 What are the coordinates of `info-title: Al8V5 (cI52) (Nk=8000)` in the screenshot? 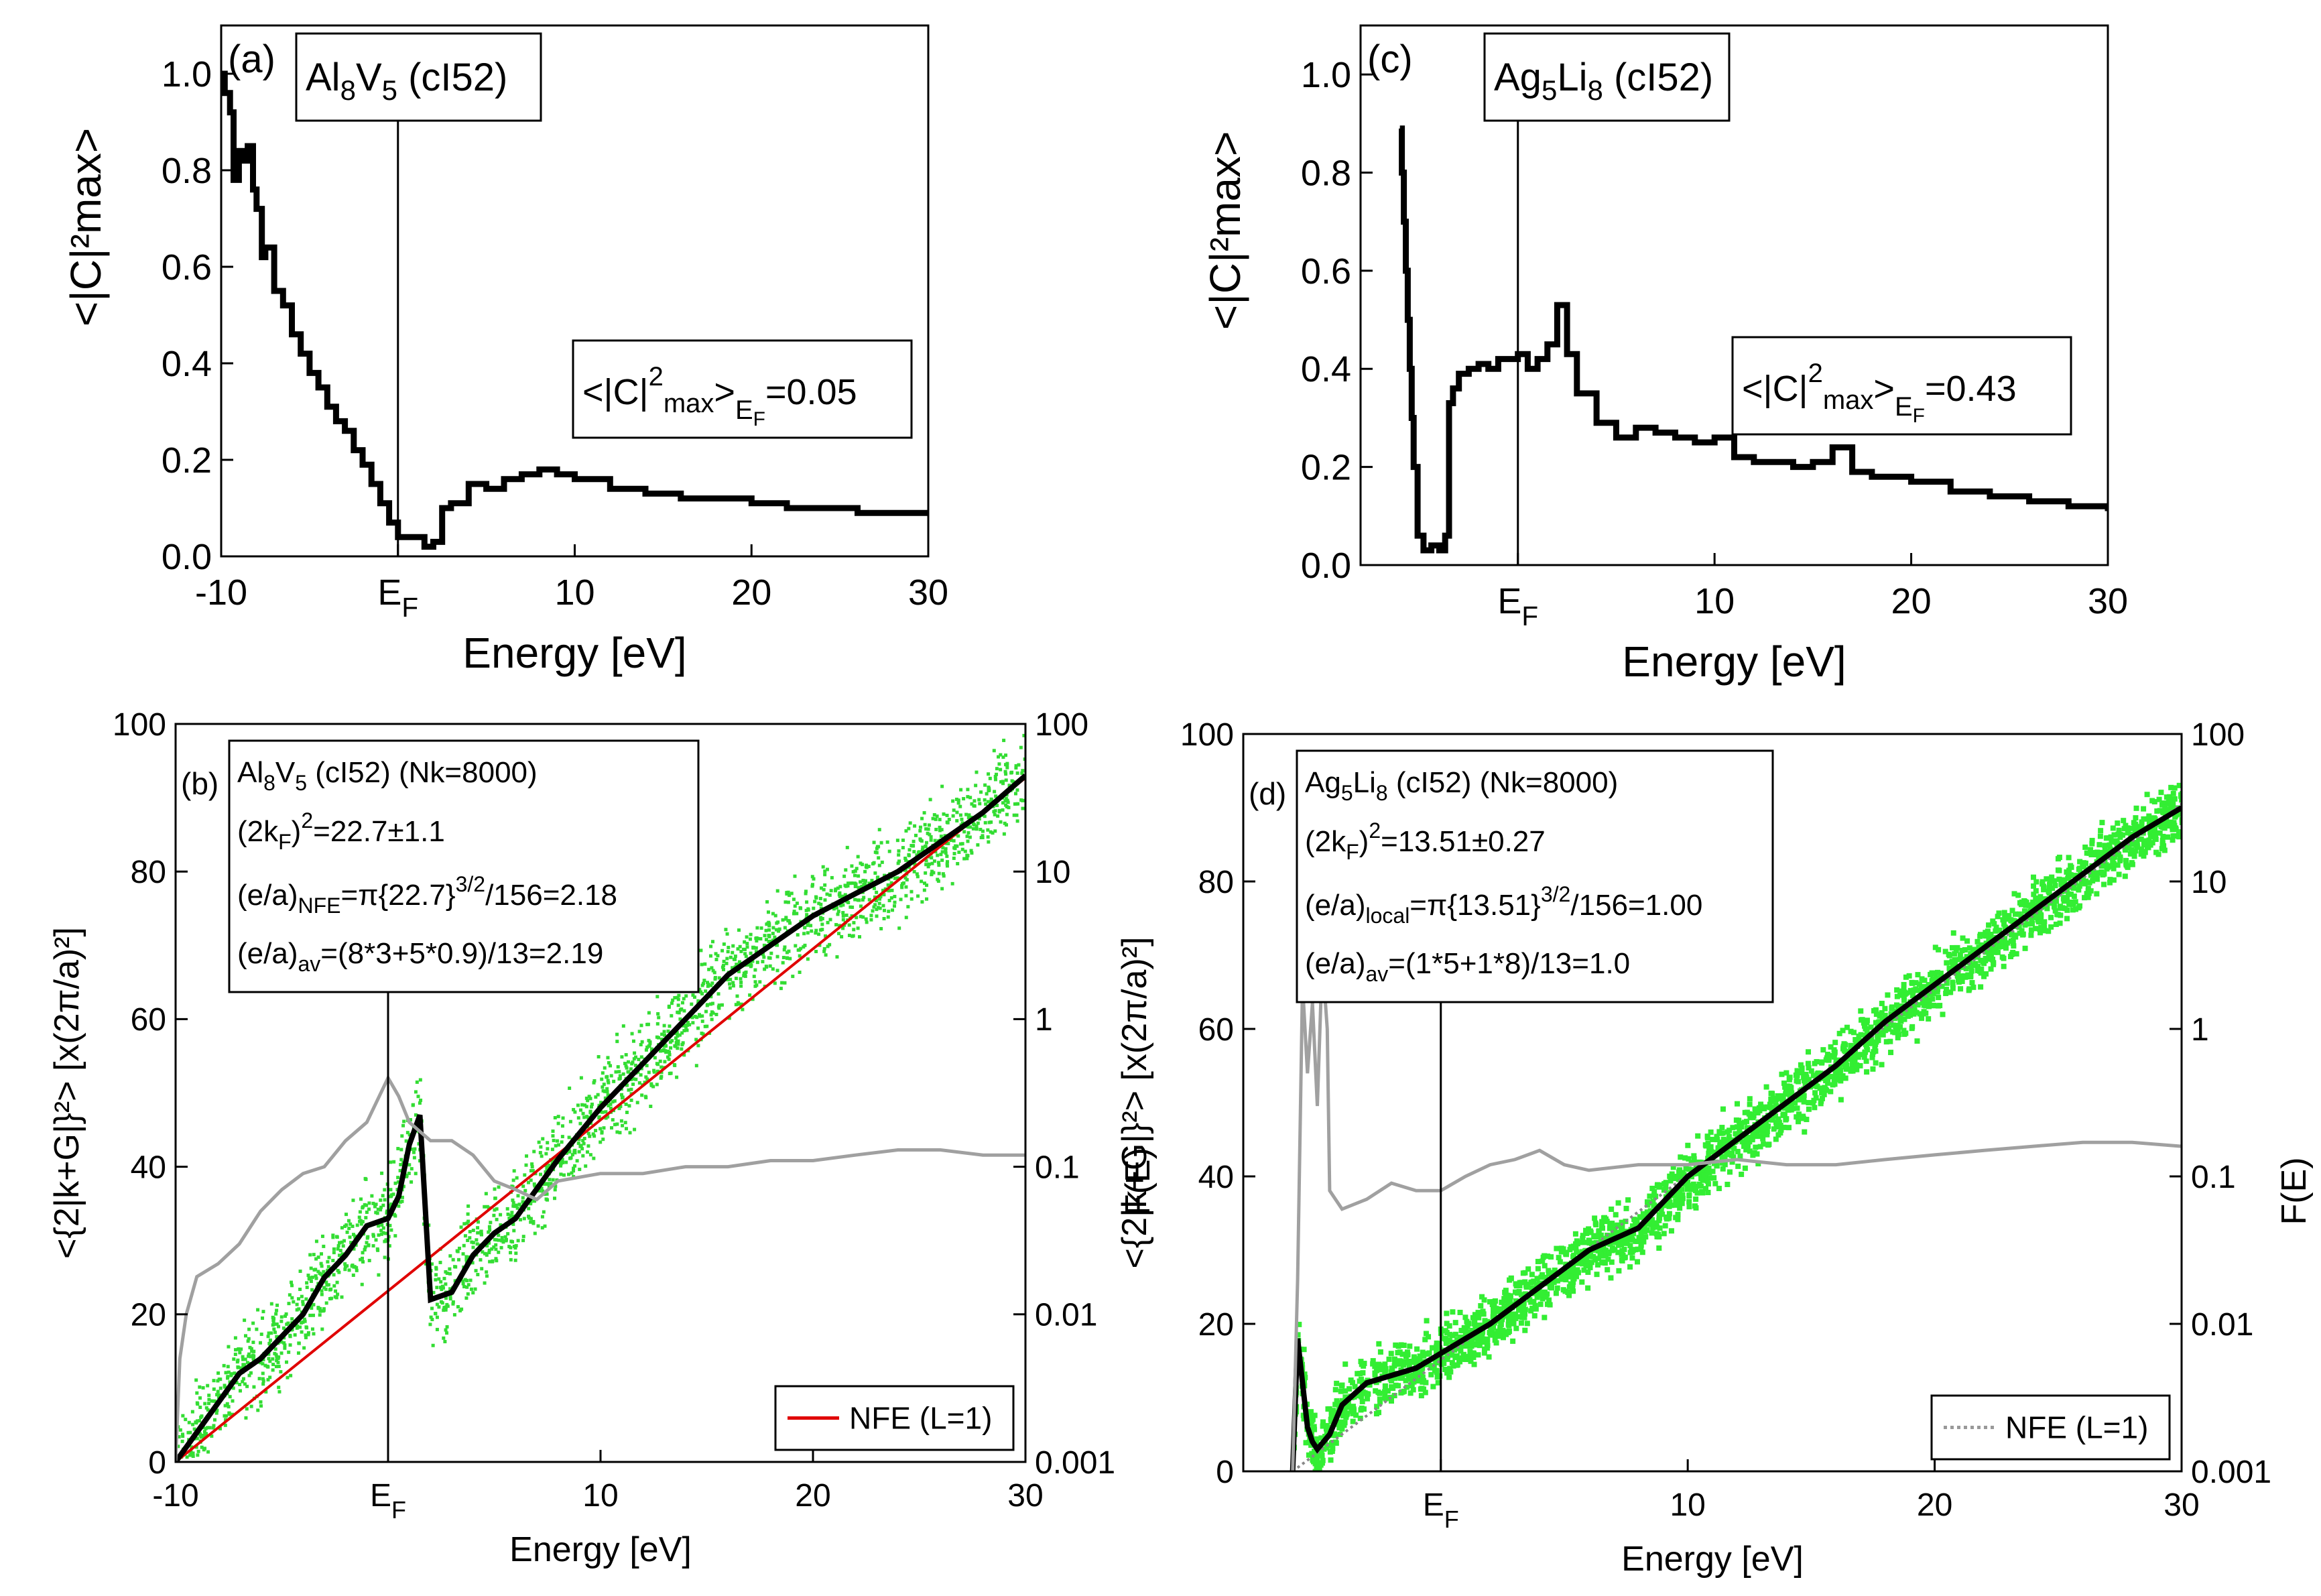 It's located at (387, 775).